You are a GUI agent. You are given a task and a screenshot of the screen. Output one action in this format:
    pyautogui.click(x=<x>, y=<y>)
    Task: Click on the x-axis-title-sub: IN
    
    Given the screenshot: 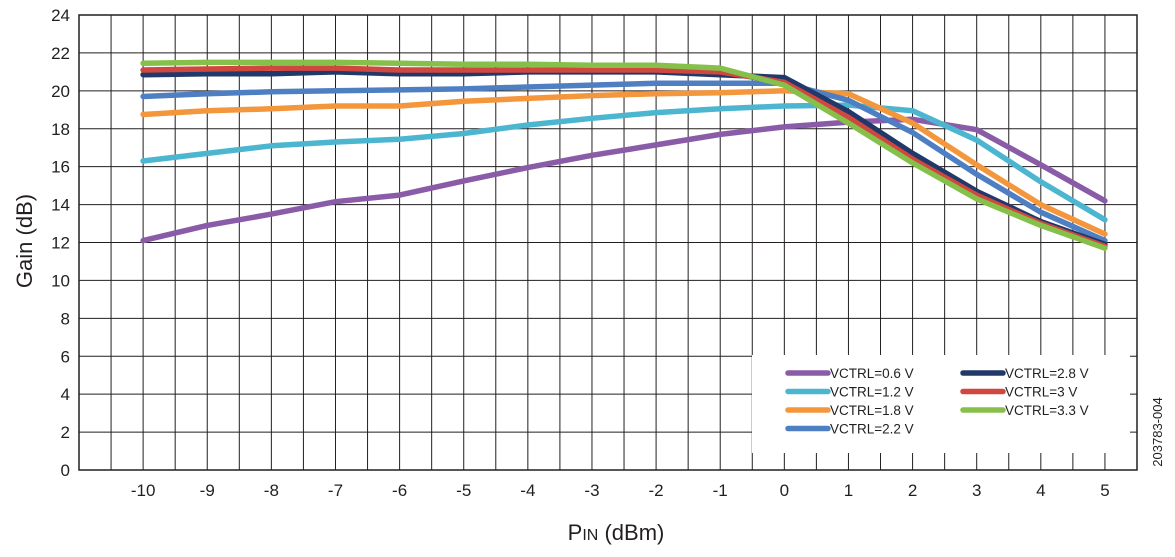 What is the action you would take?
    pyautogui.click(x=590, y=535)
    